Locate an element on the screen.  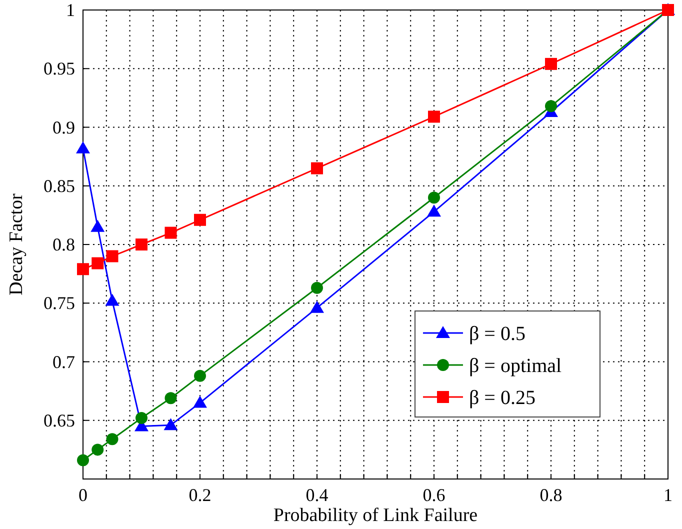
x-tick-label: 0.8 is located at coordinates (551, 495).